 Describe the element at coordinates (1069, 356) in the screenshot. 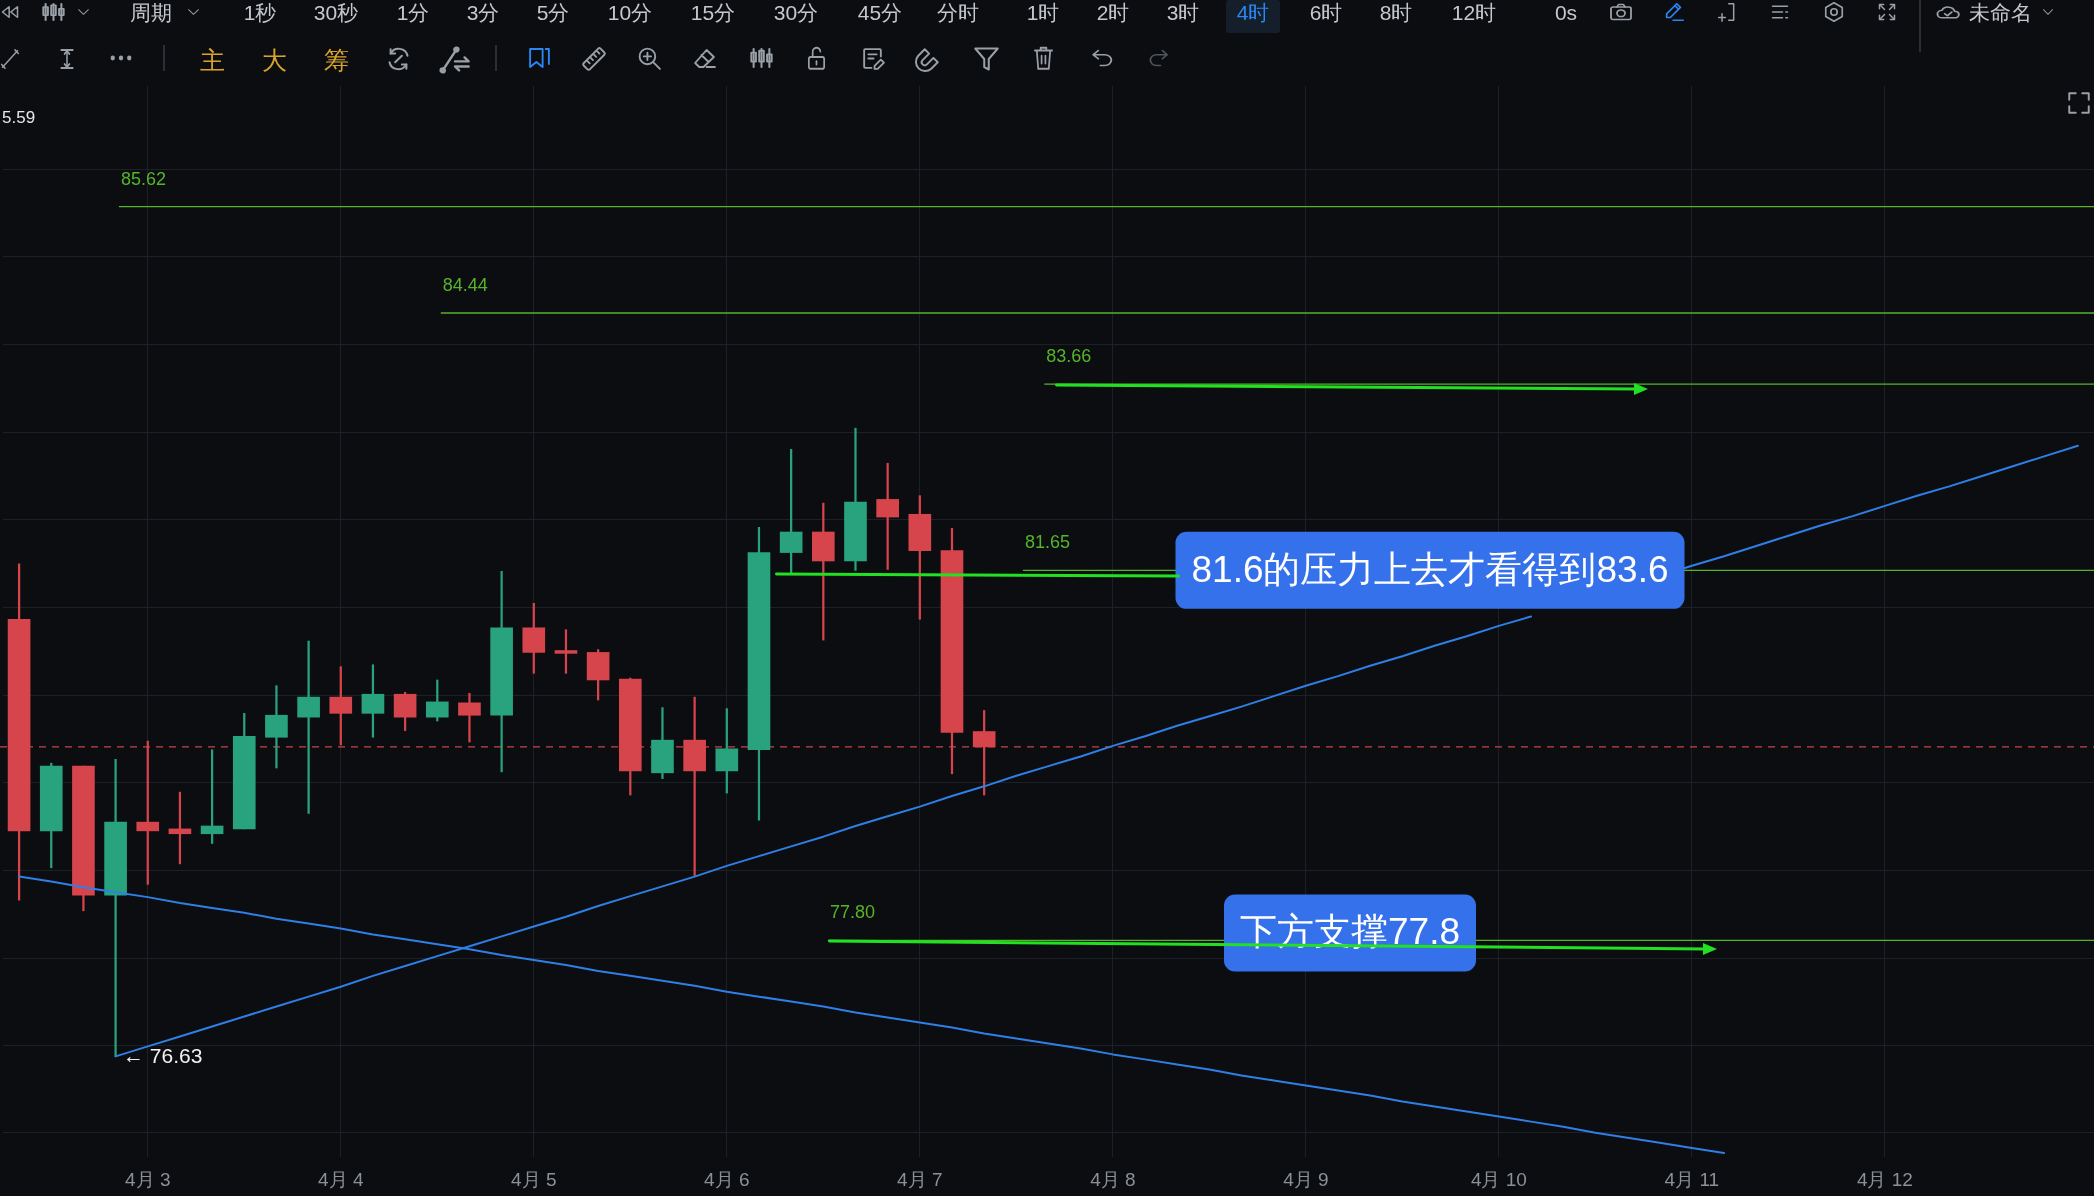

I see `ref-line-label: 83.66` at that location.